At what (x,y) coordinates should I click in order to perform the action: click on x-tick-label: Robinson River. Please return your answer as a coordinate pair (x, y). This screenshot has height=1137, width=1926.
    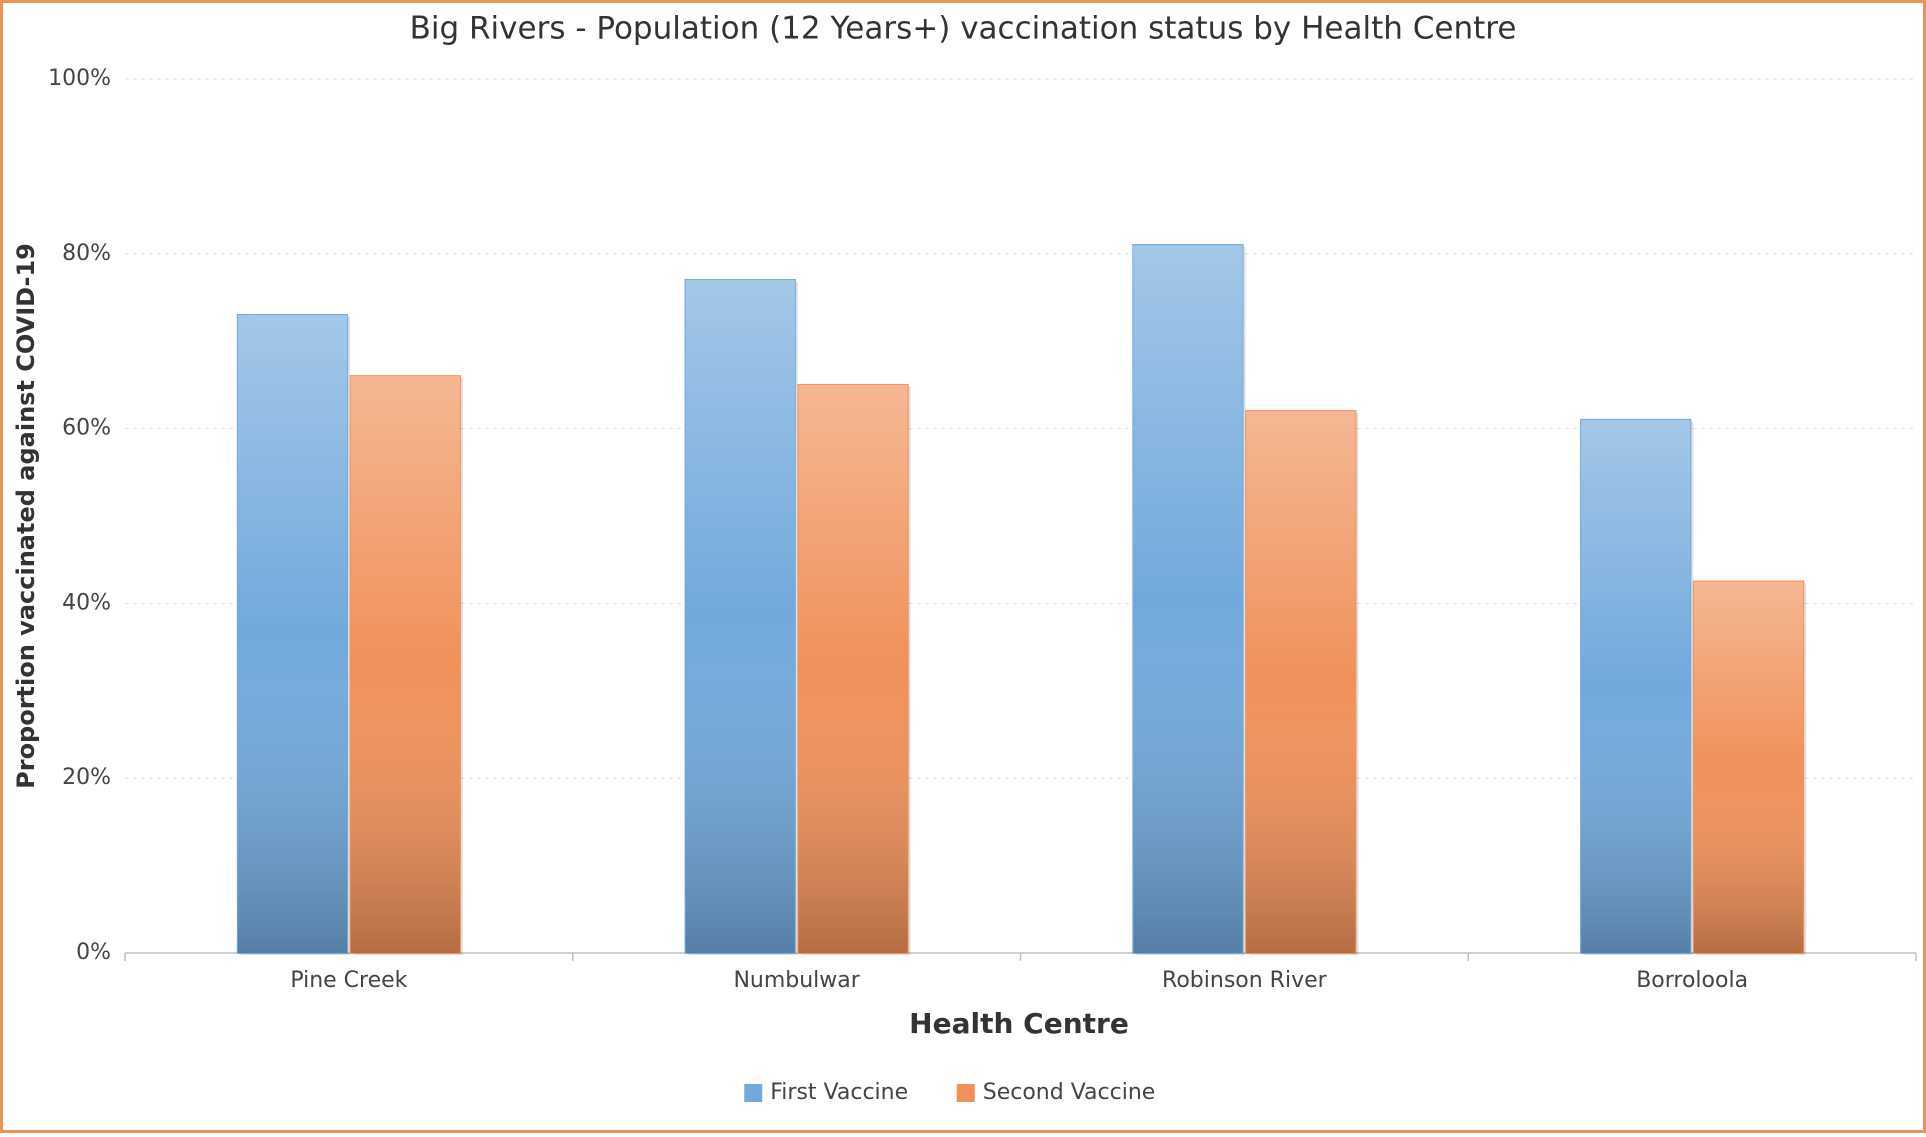
    Looking at the image, I should click on (1245, 980).